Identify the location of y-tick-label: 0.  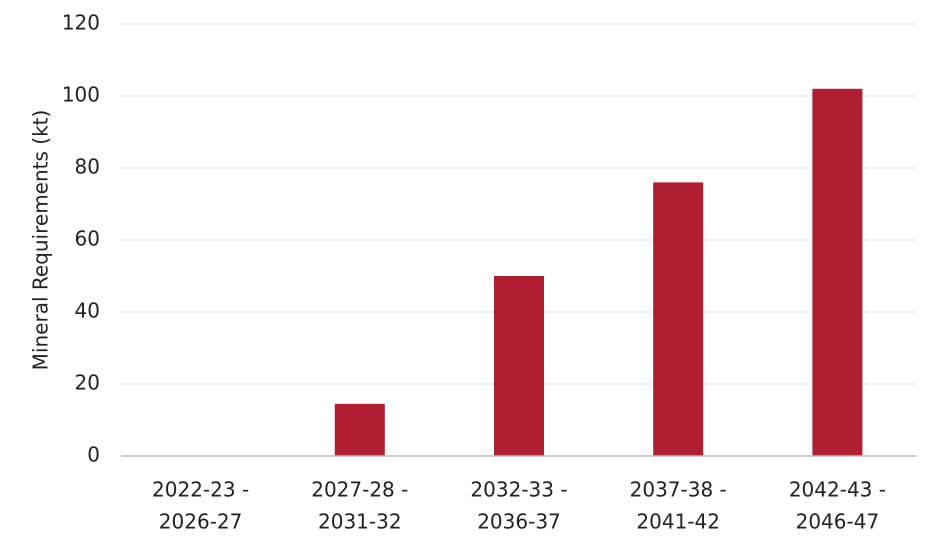
(93, 455).